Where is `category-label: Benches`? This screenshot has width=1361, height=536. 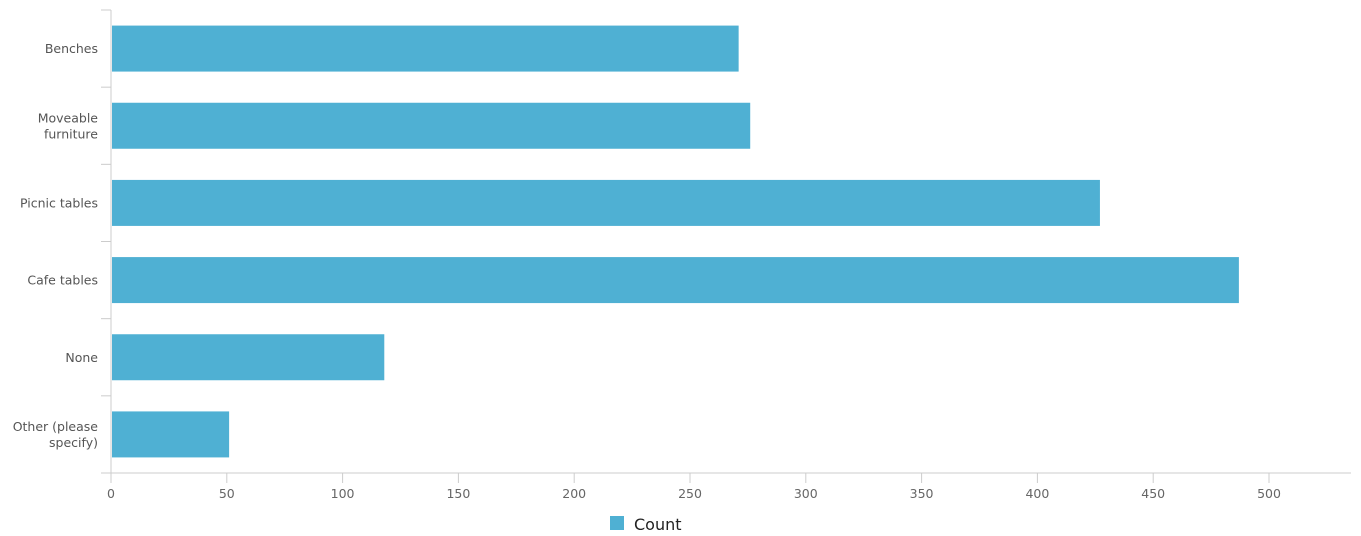
category-label: Benches is located at coordinates (71, 48).